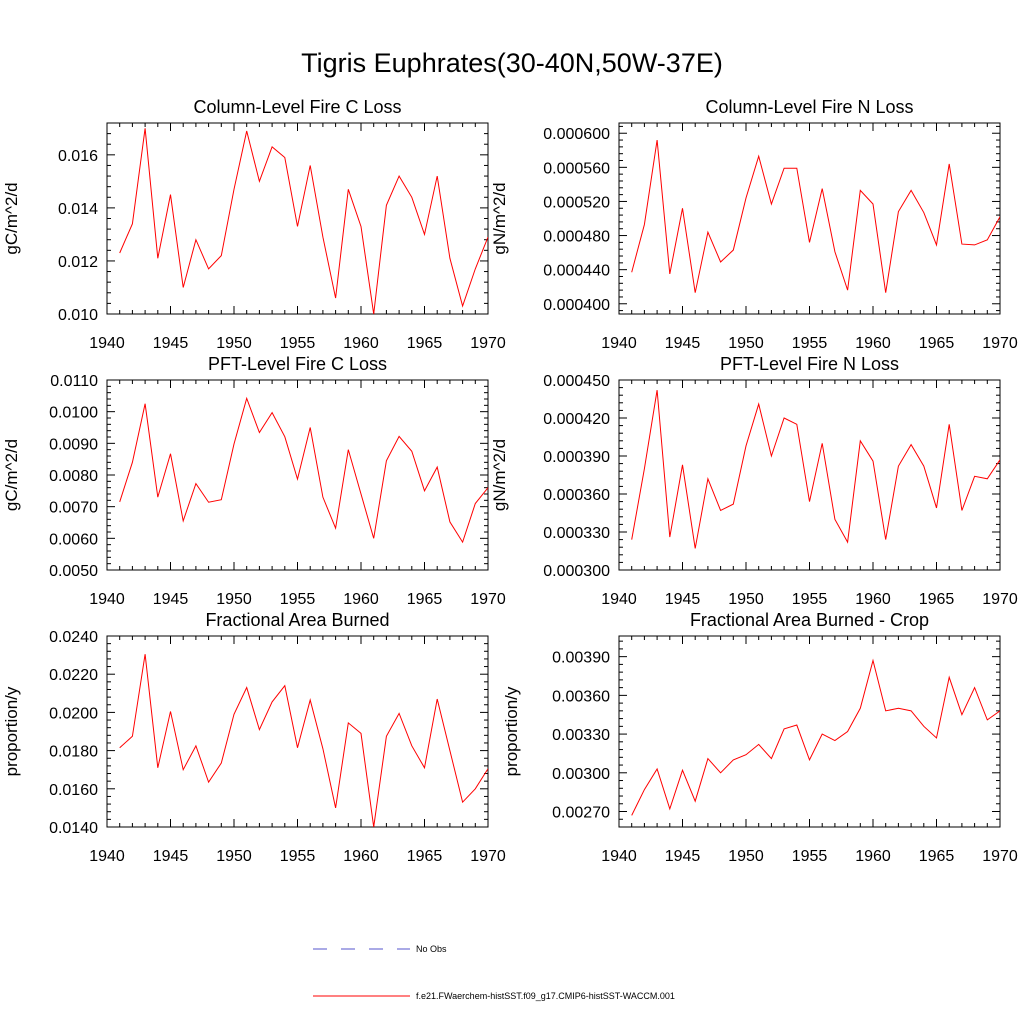 The width and height of the screenshot is (1024, 1024). I want to click on y-tick-label: 0.00330, so click(581, 735).